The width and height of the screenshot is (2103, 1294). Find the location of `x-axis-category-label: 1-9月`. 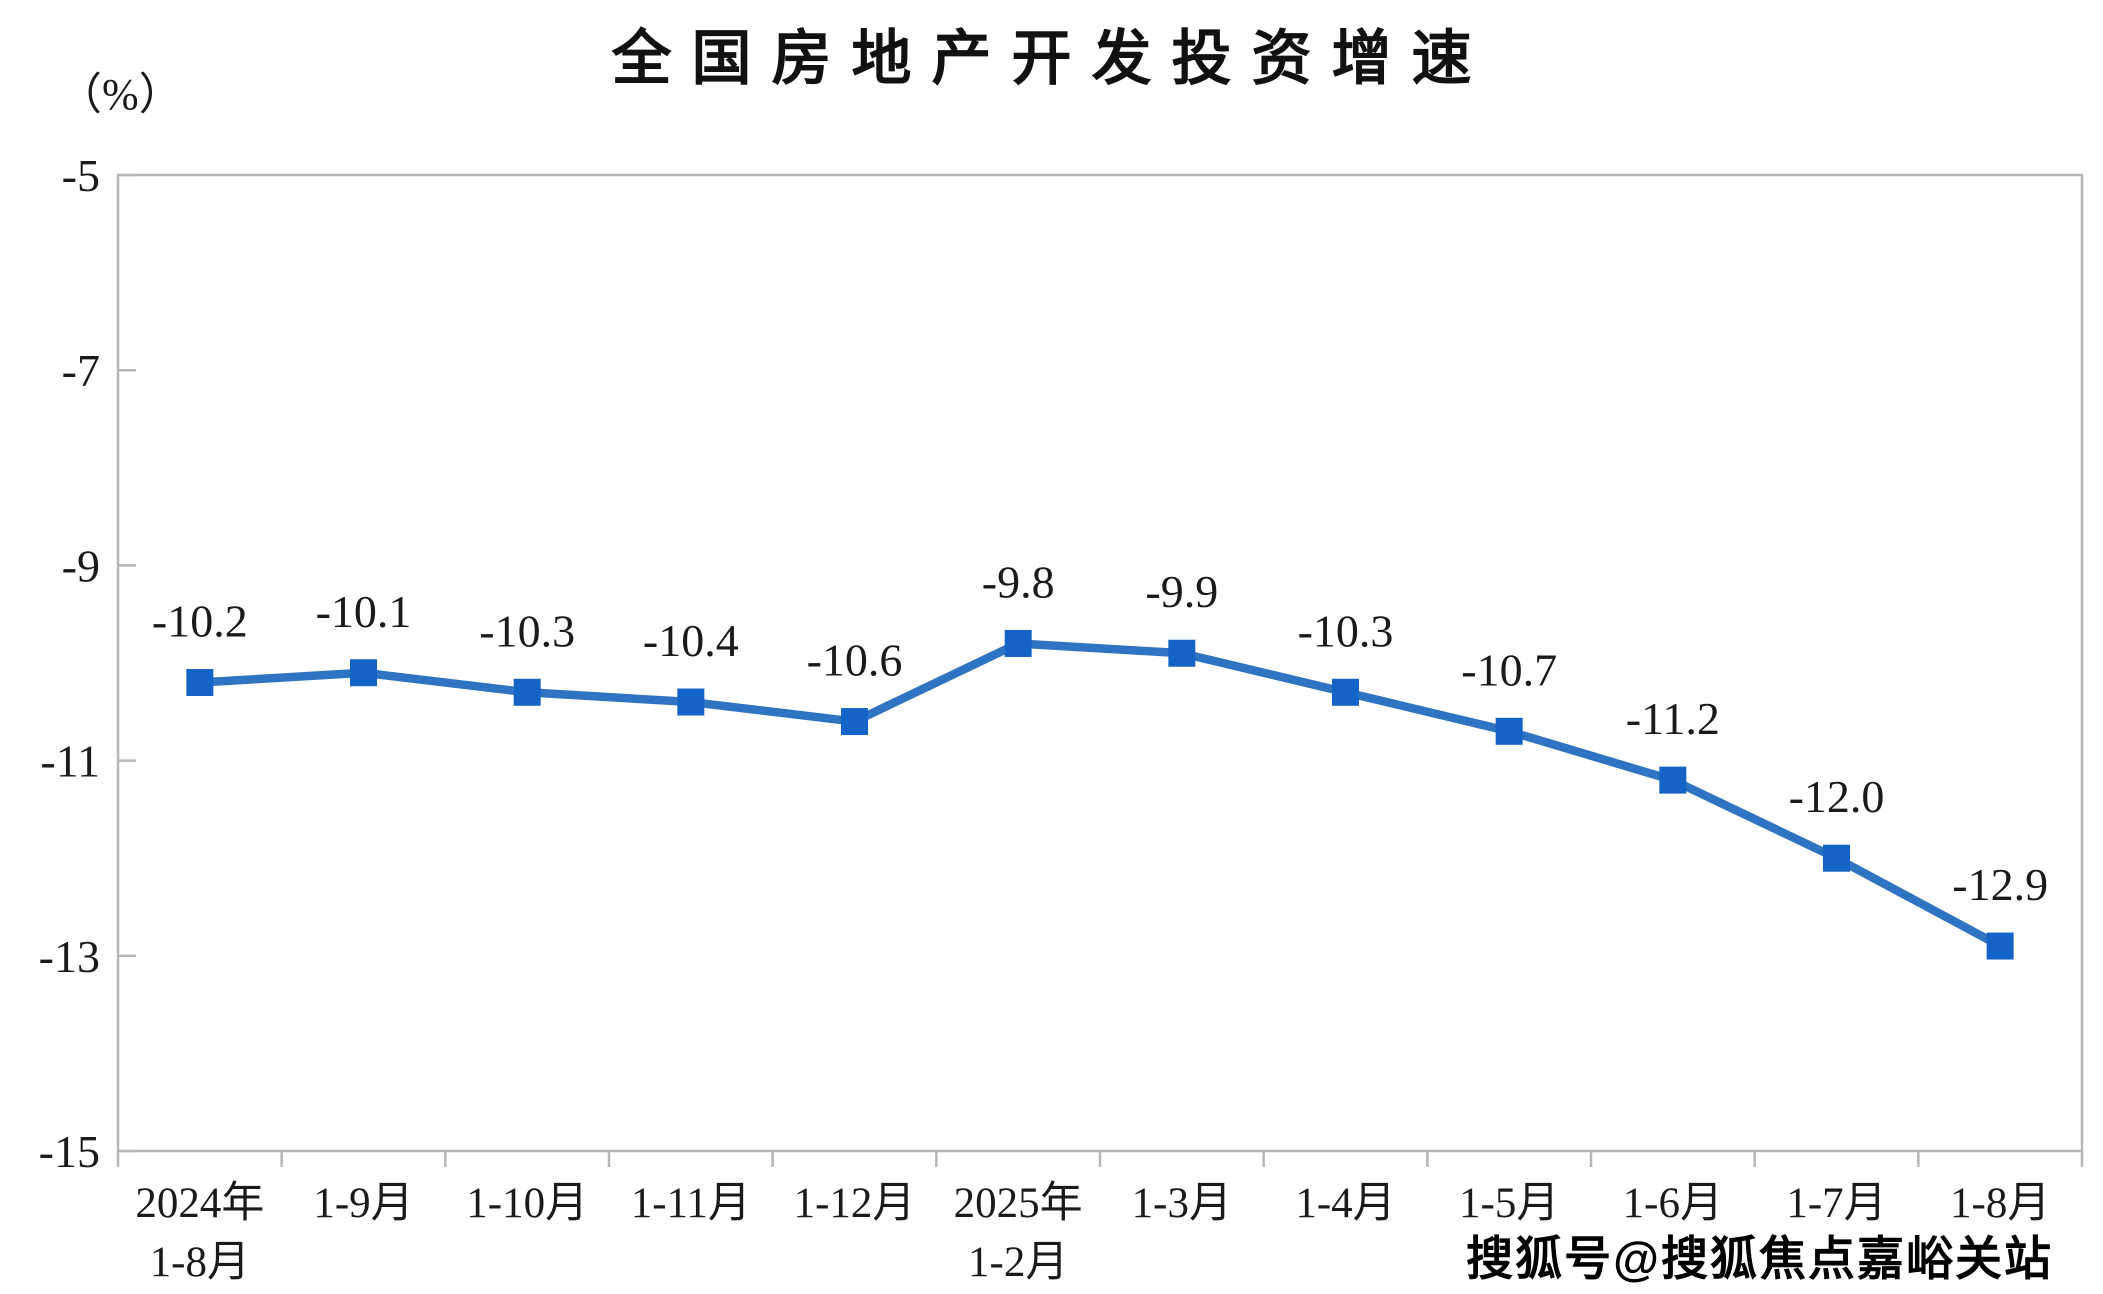

x-axis-category-label: 1-9月 is located at coordinates (363, 1203).